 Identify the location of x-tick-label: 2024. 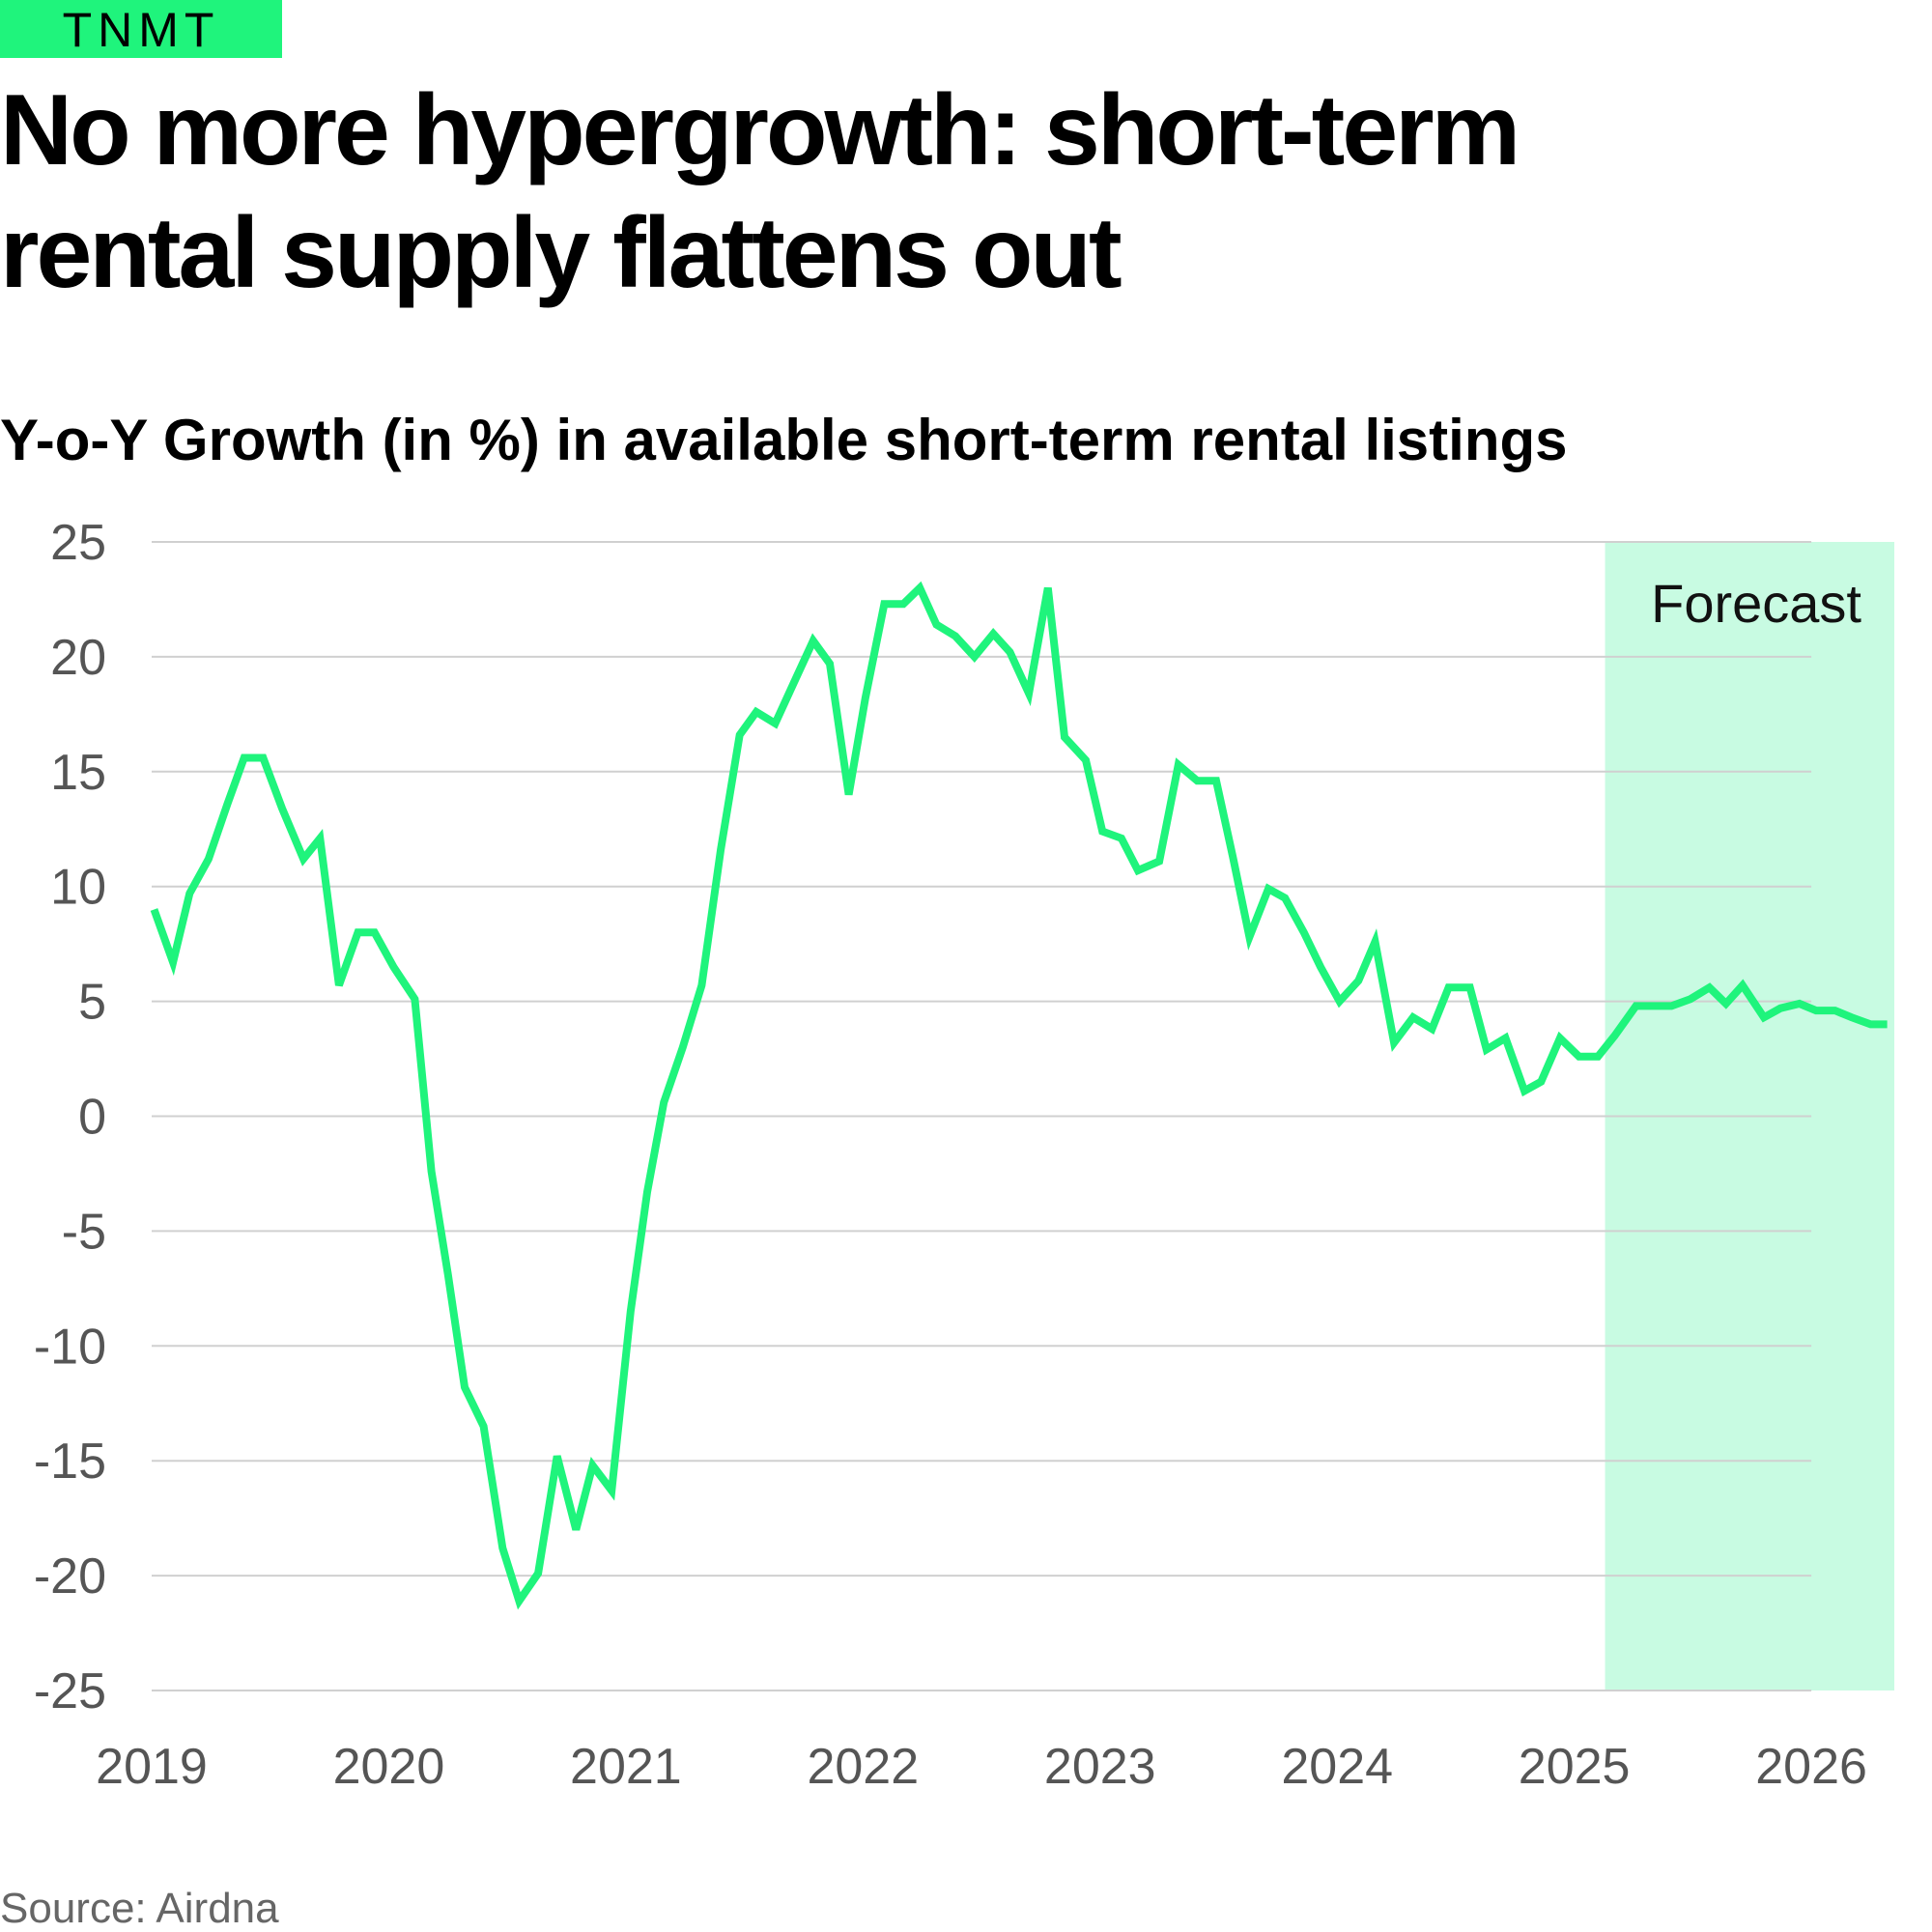
(1337, 1767).